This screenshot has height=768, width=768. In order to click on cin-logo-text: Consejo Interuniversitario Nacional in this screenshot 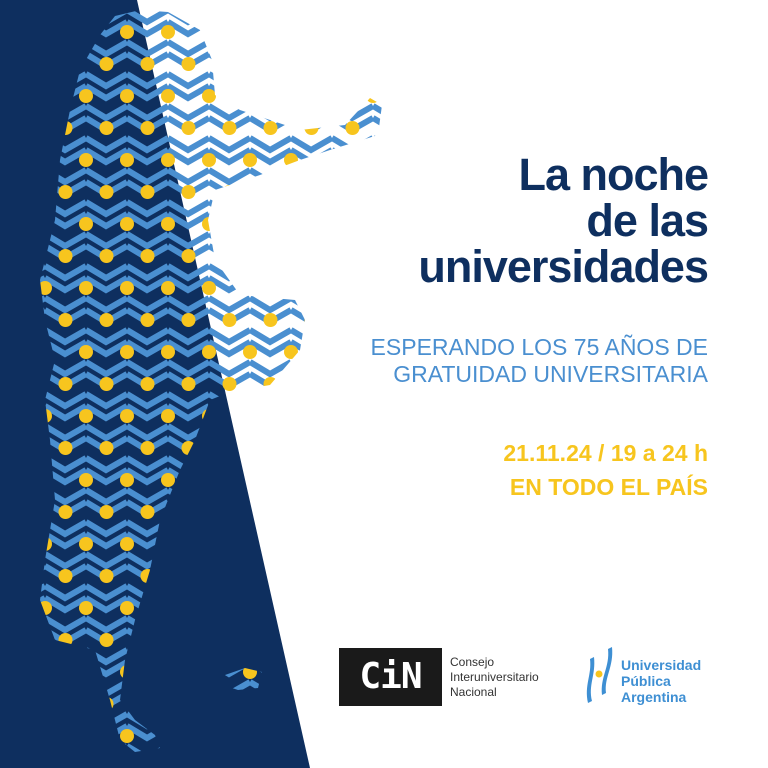, I will do `click(494, 677)`.